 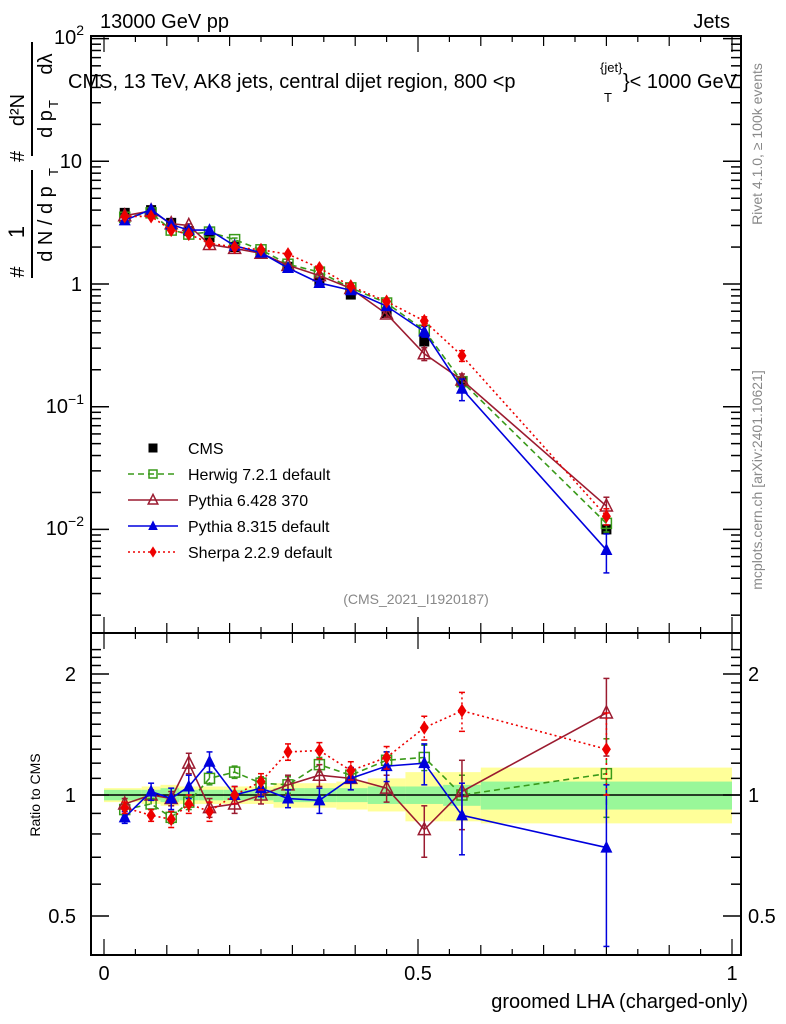 I want to click on series-line-sherpa-2-2-9-default, so click(x=365, y=765).